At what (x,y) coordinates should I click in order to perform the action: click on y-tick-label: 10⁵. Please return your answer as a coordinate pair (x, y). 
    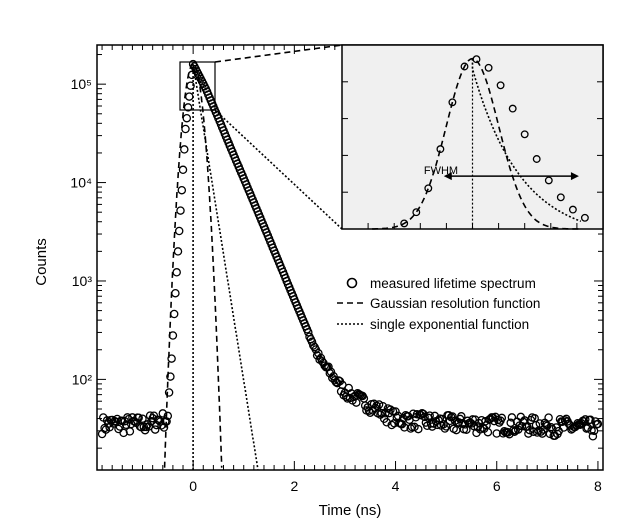
    Looking at the image, I should click on (81, 84).